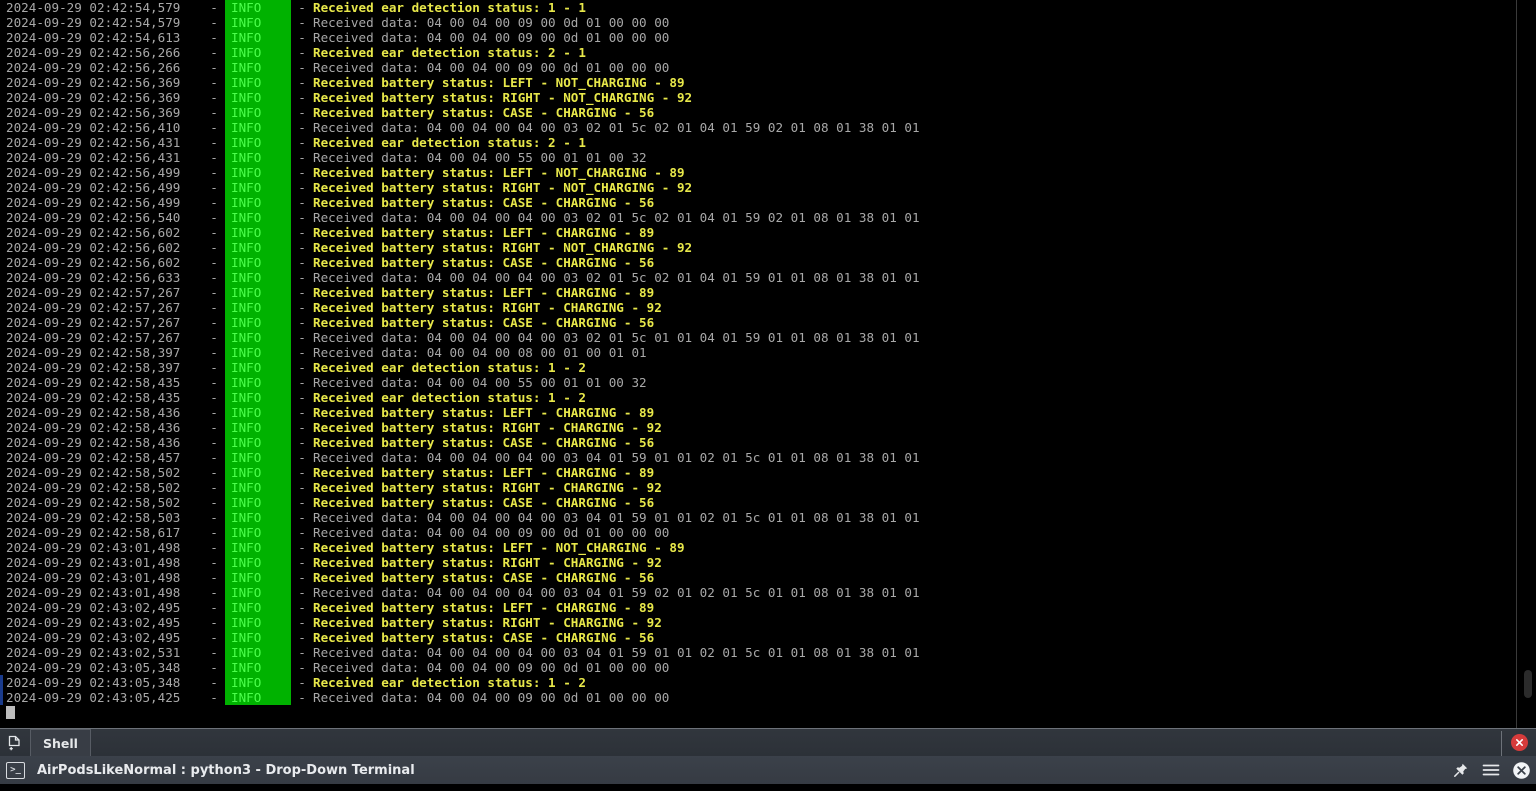 This screenshot has height=791, width=1536. I want to click on tab-shell: Shell, so click(60, 742).